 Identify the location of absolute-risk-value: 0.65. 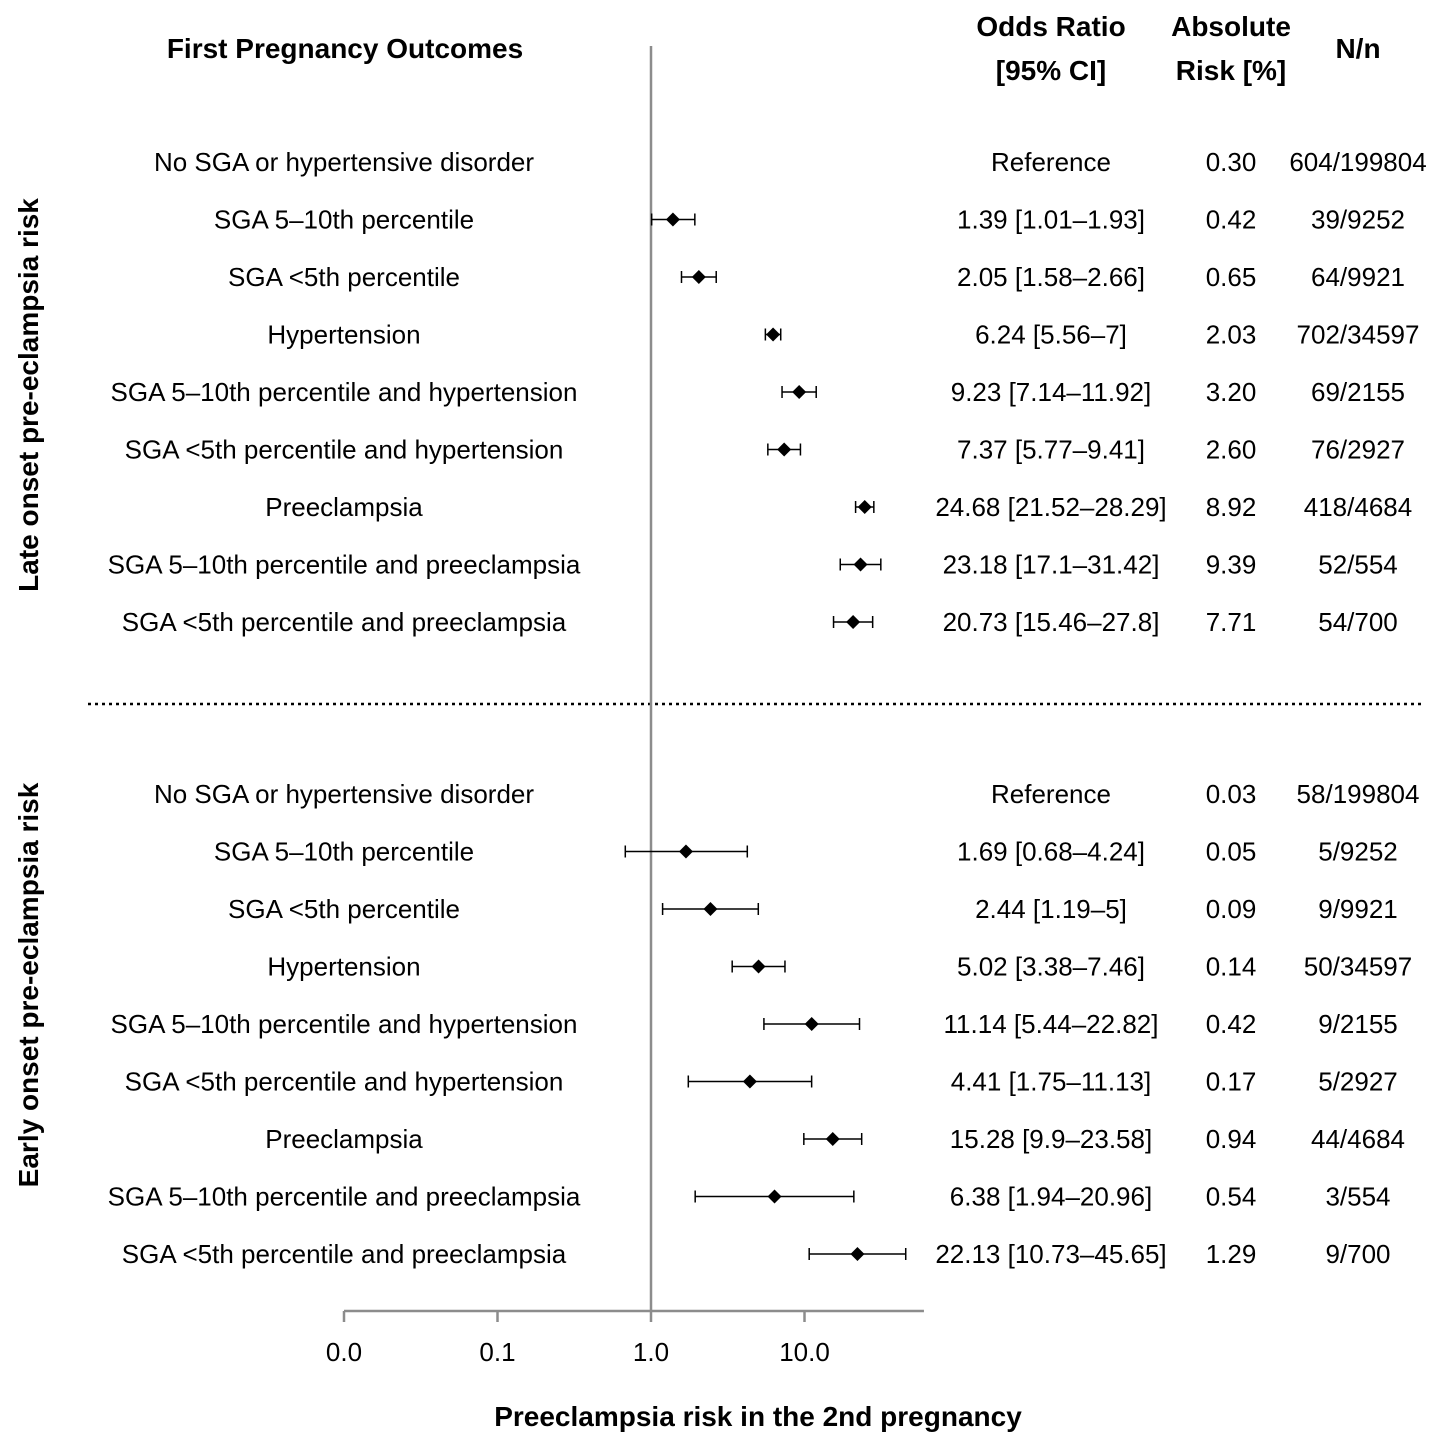
(1231, 277).